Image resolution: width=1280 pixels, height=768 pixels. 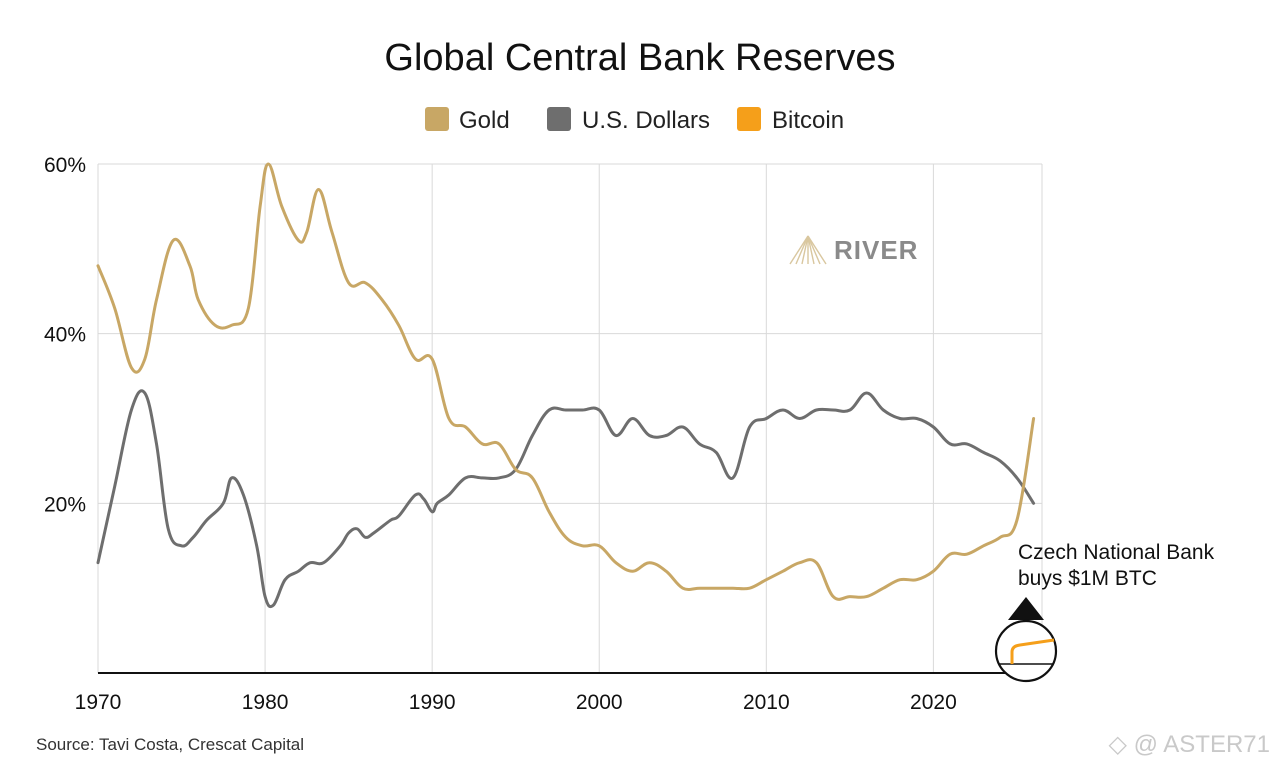 I want to click on annotation-magnifier, so click(x=1026, y=651).